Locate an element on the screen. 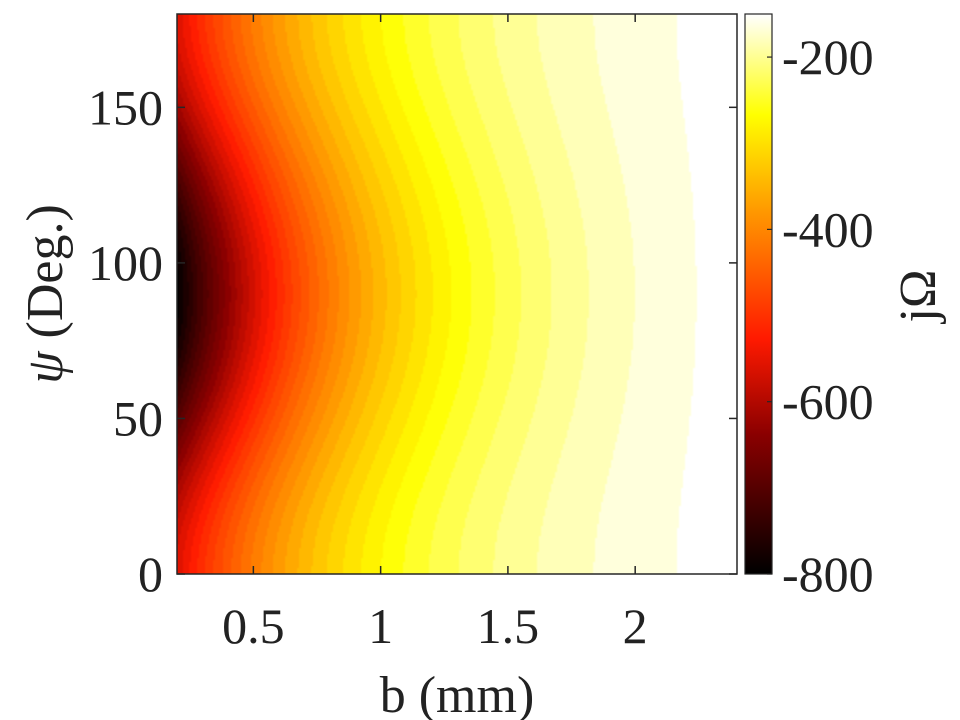 This screenshot has width=960, height=720. colorbar-gradient is located at coordinates (758, 294).